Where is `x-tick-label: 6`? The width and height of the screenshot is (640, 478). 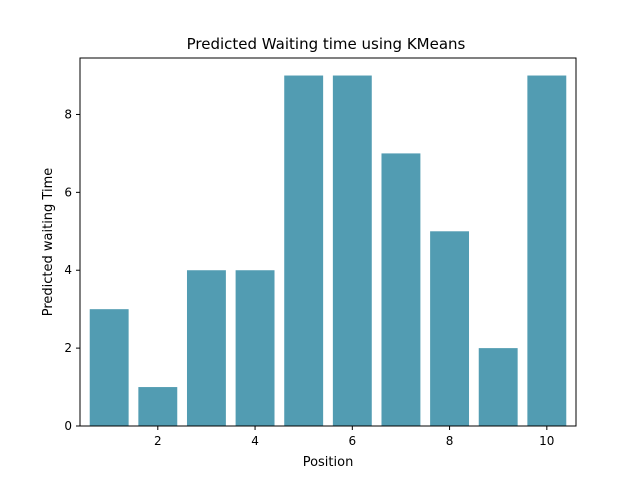 x-tick-label: 6 is located at coordinates (352, 441).